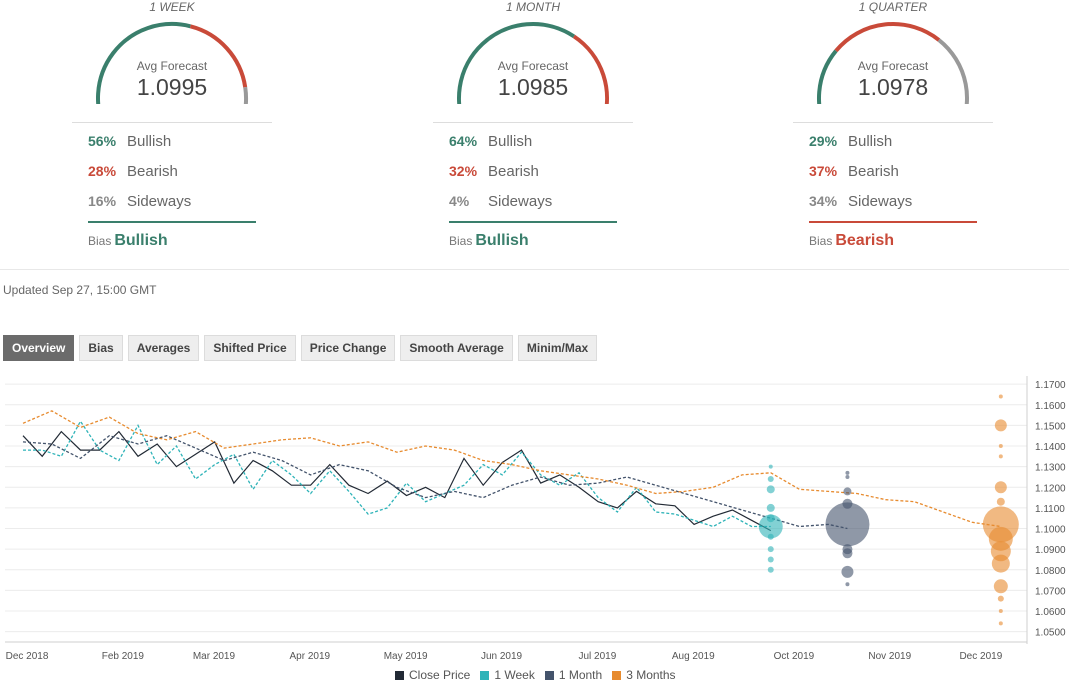 Image resolution: width=1069 pixels, height=683 pixels. What do you see at coordinates (1050, 633) in the screenshot?
I see `y-tick-label: 1.0500` at bounding box center [1050, 633].